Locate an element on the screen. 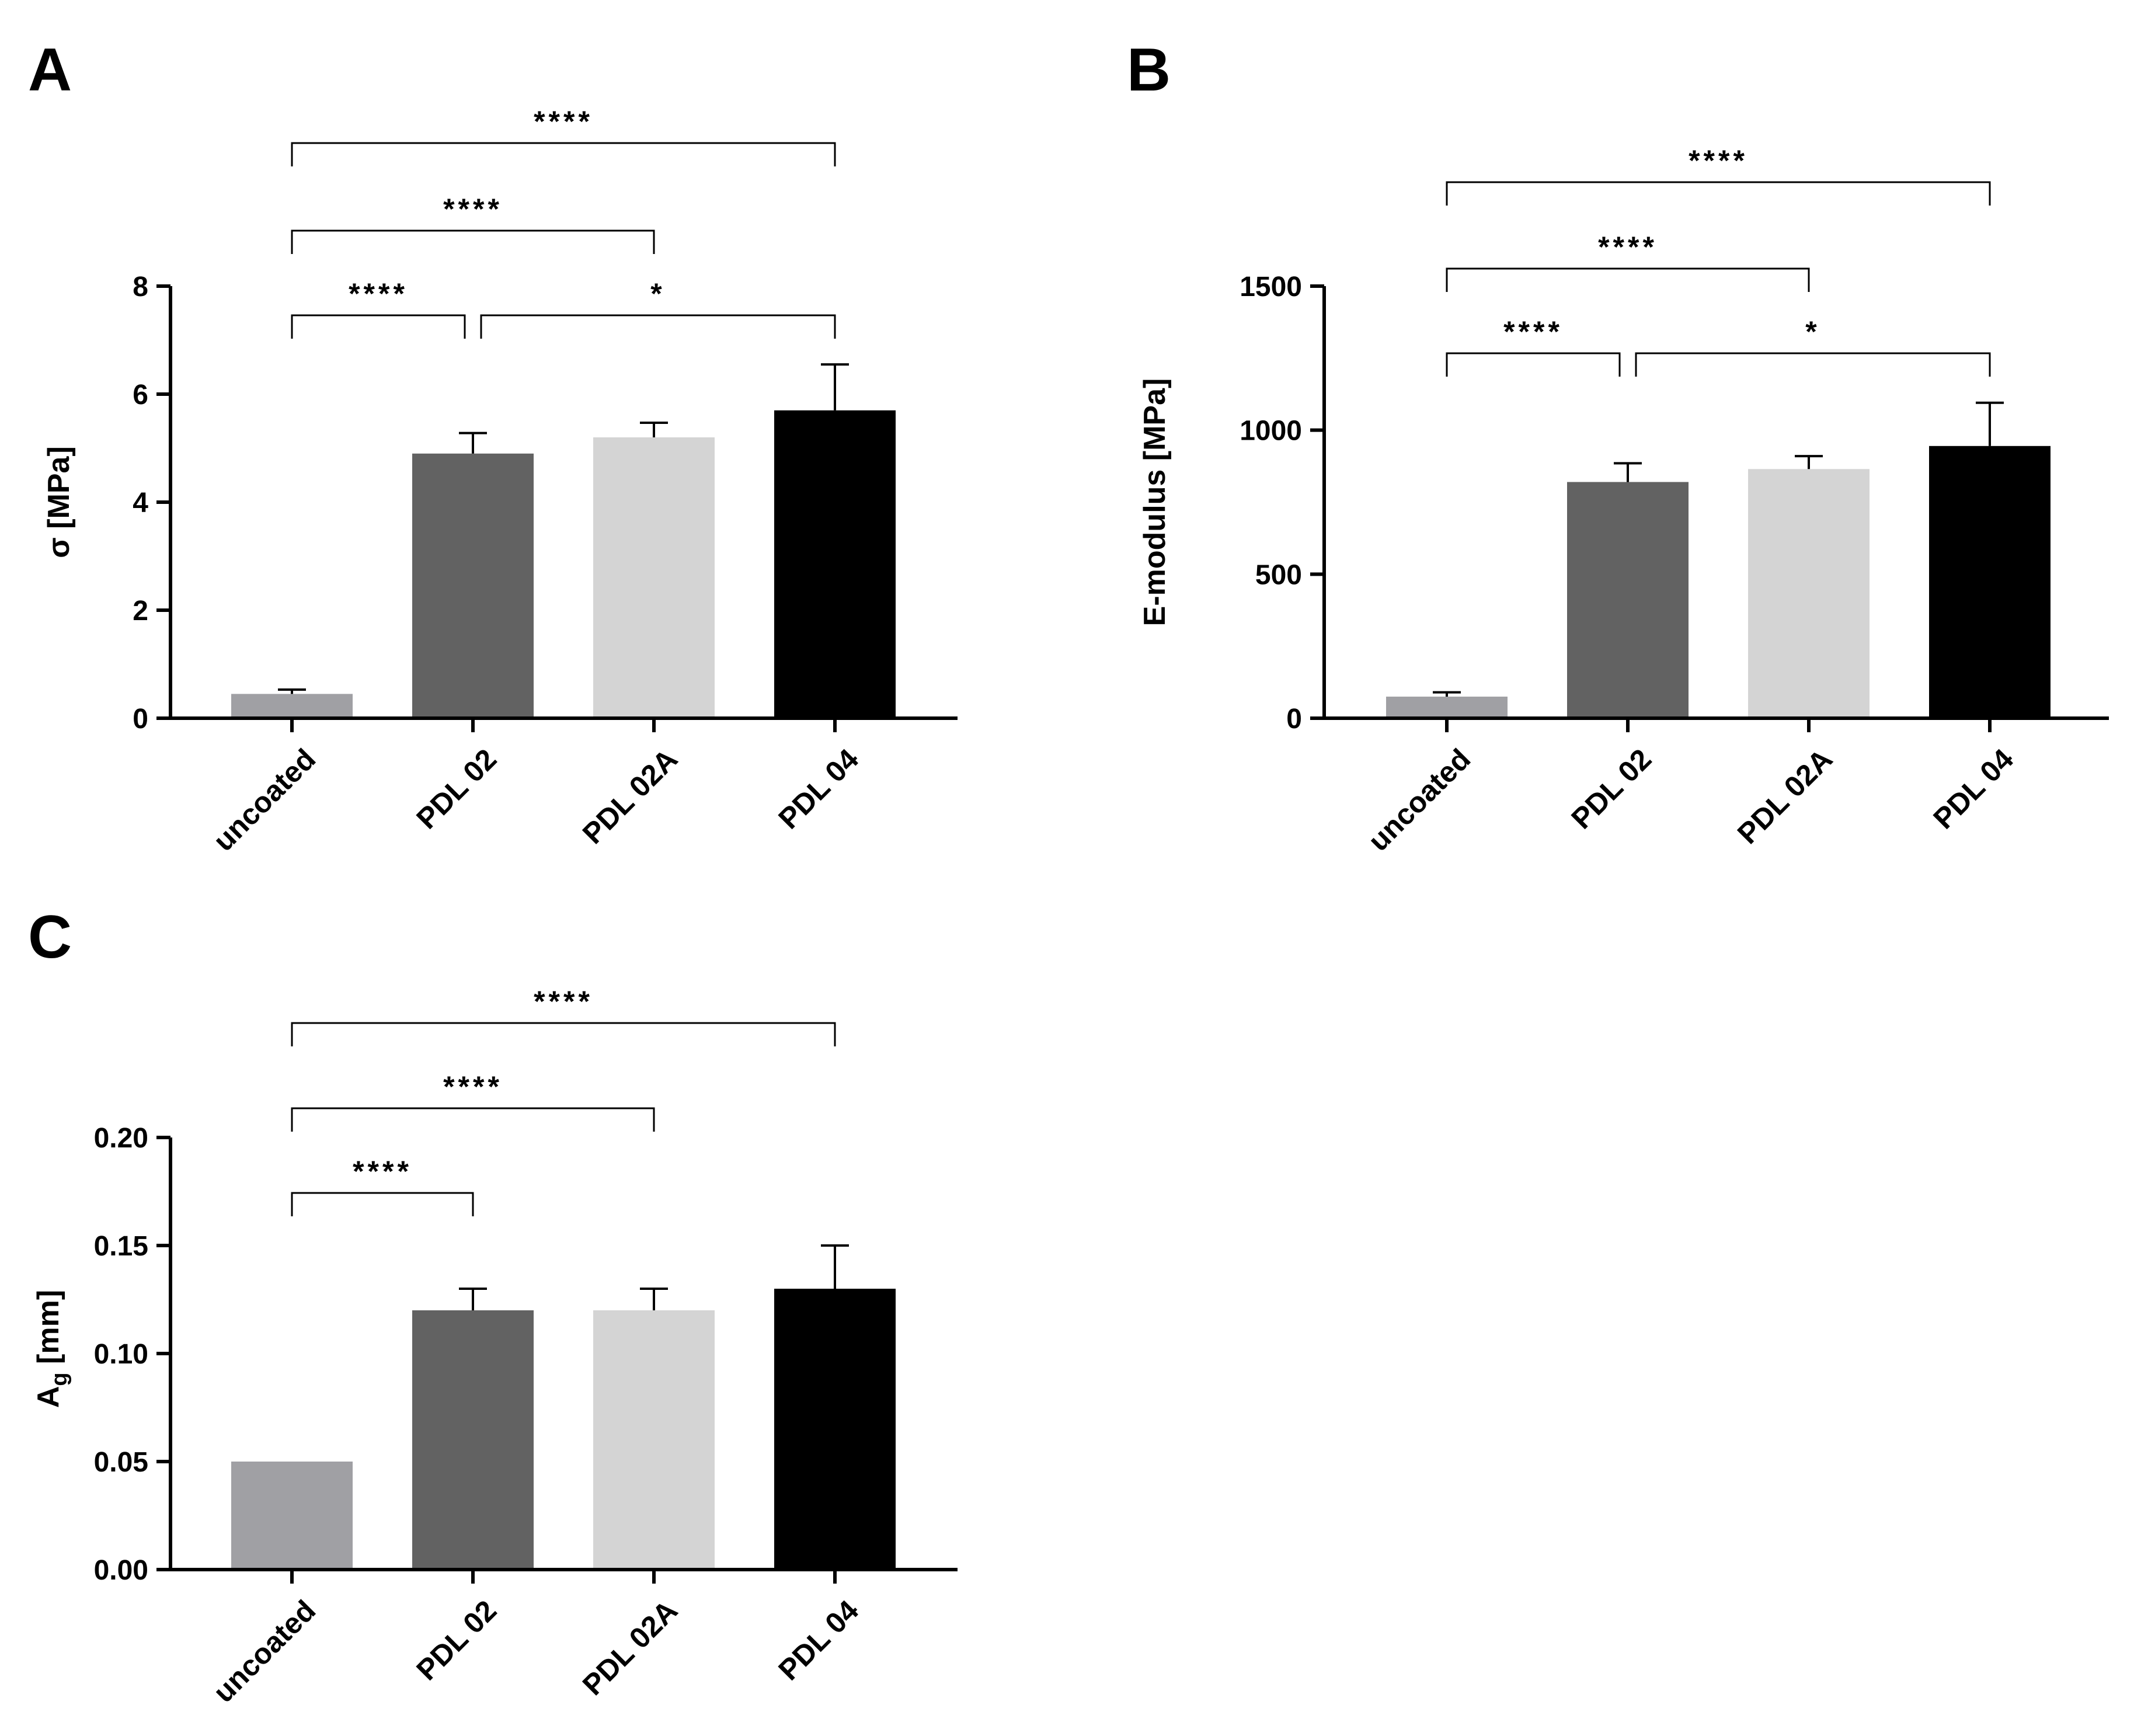  y-axis-label-b-text: E-modulus [MPa] is located at coordinates (1155, 502).